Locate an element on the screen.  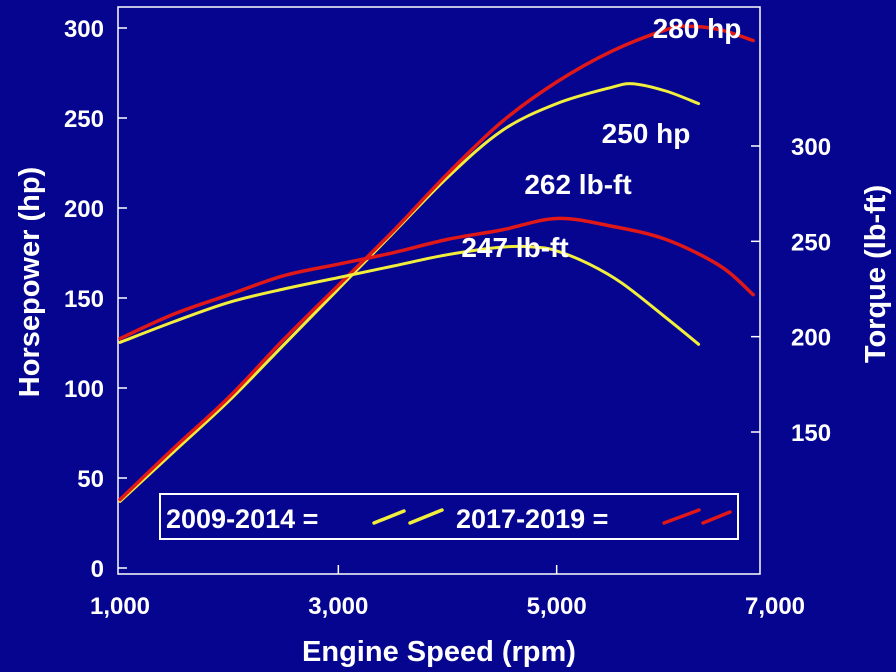
legend: 2009-2014 = 2017-2019 = is located at coordinates (449, 516).